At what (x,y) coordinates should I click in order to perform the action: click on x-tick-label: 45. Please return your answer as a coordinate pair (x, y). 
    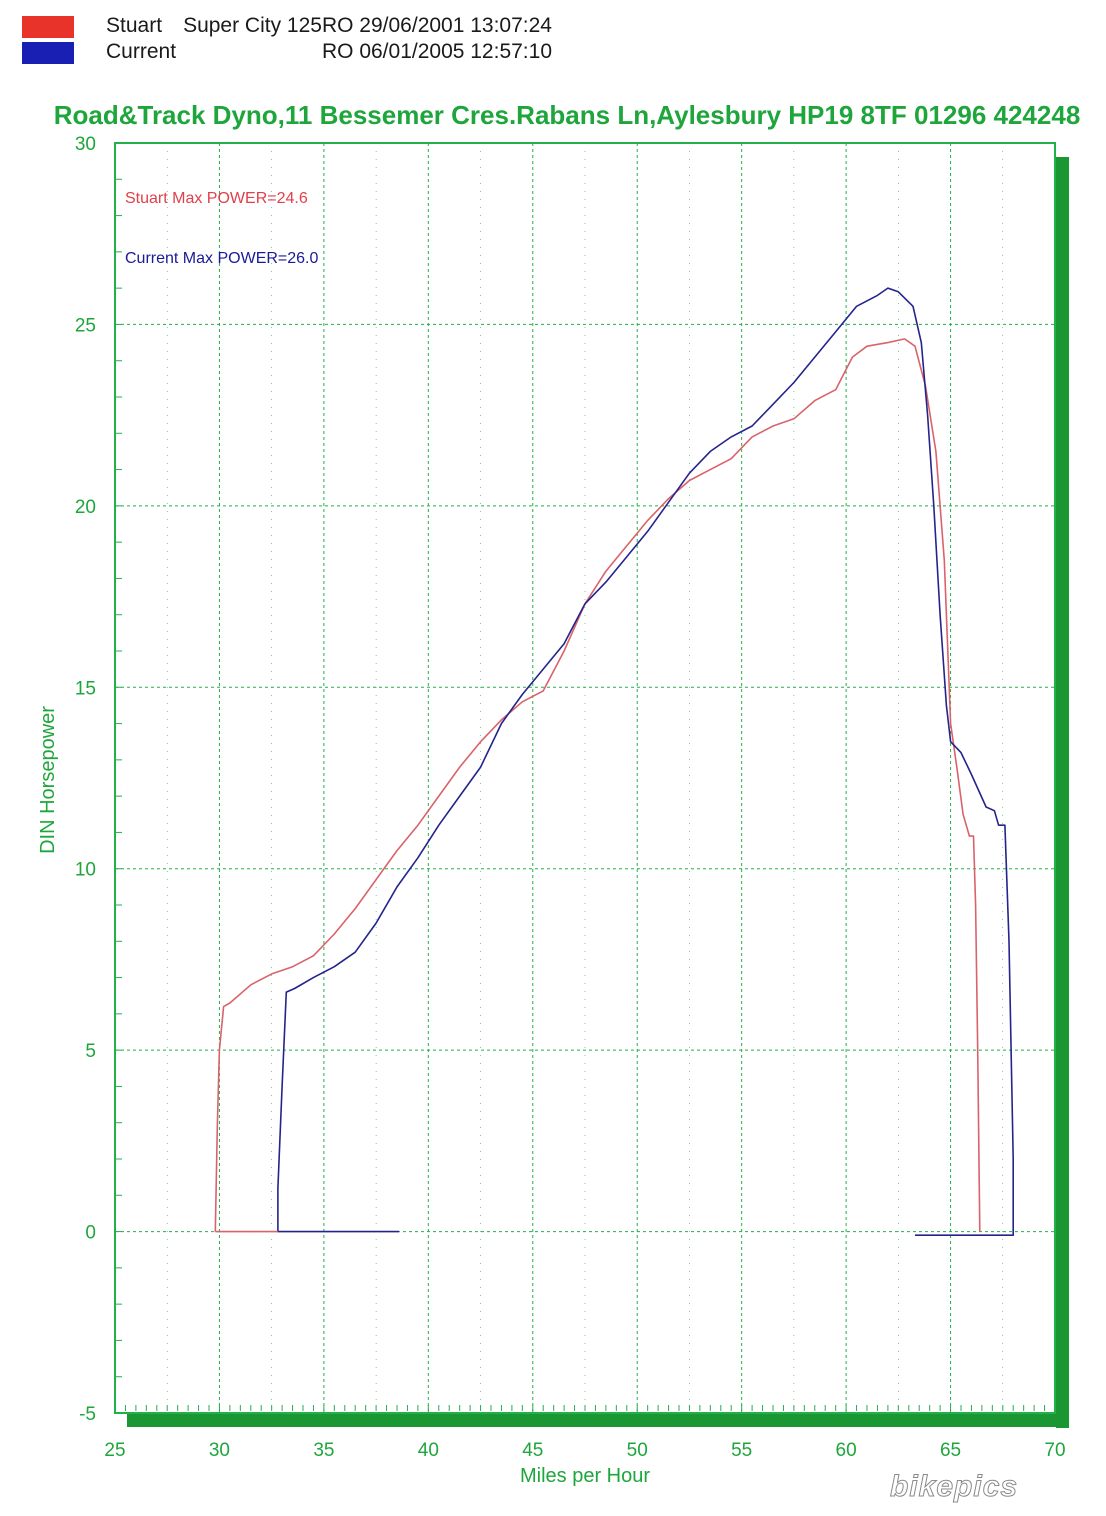
    Looking at the image, I should click on (532, 1450).